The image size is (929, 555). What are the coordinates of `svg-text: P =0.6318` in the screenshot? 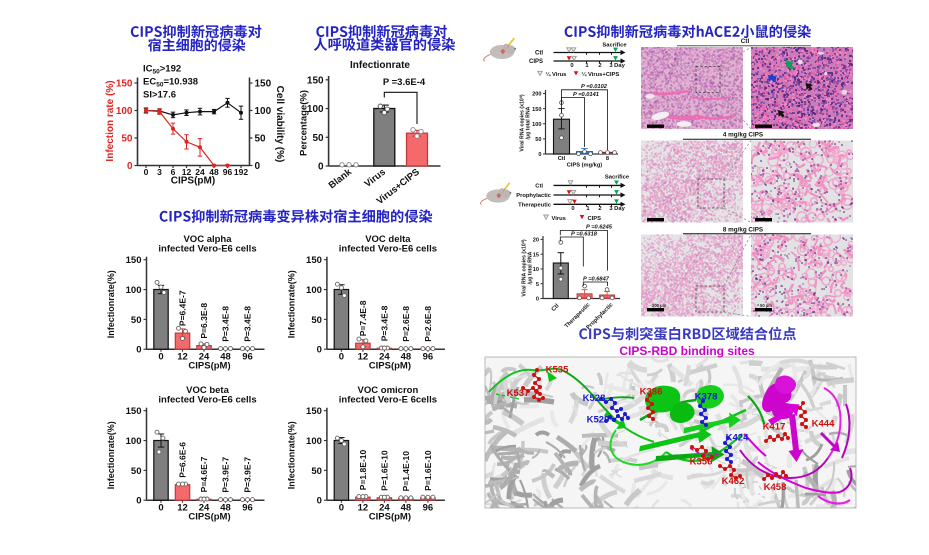 It's located at (584, 234).